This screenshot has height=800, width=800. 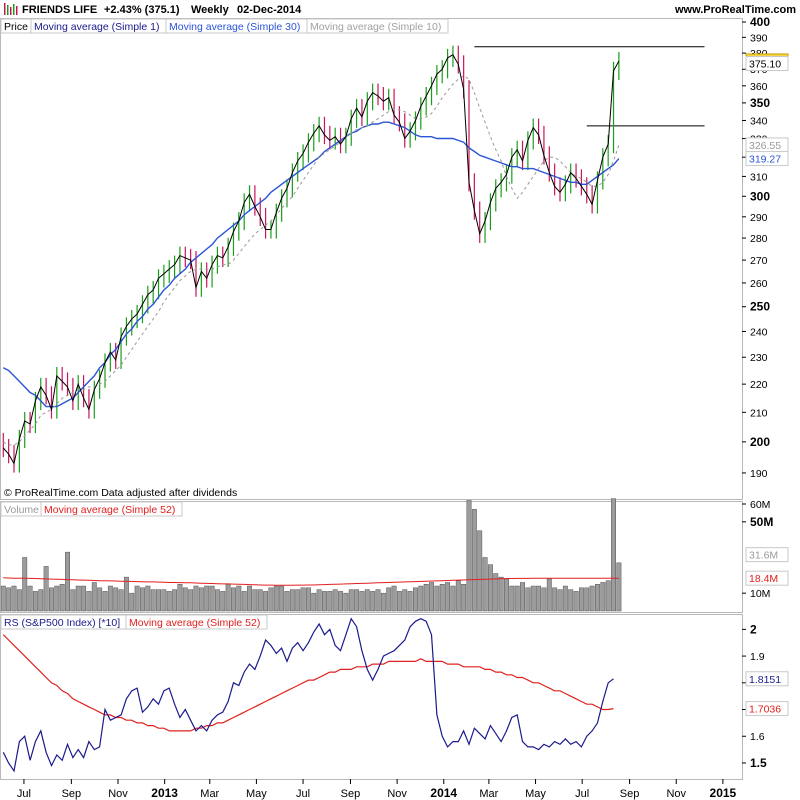 What do you see at coordinates (759, 121) in the screenshot?
I see `price-y-tick-label: 340` at bounding box center [759, 121].